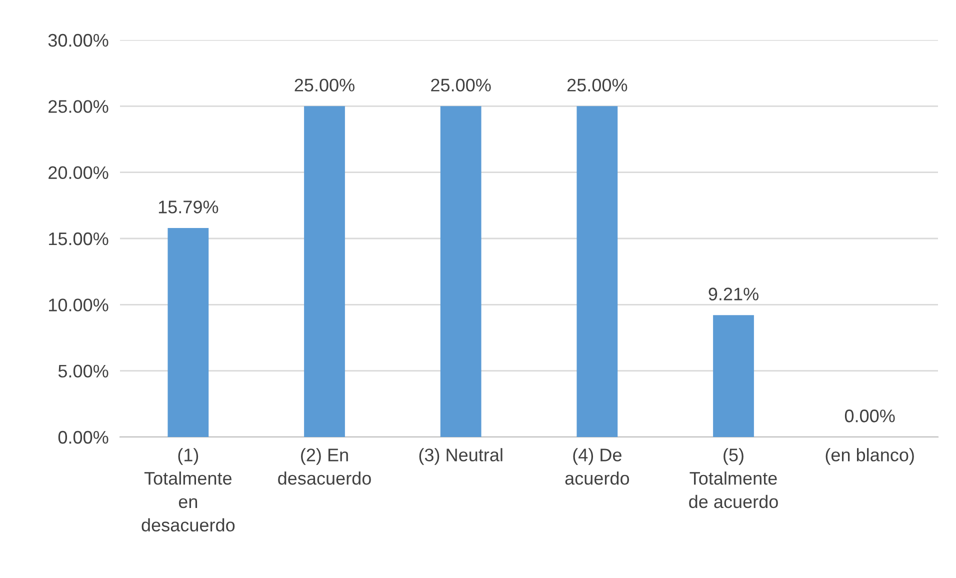  What do you see at coordinates (733, 294) in the screenshot?
I see `data-label: 9.21%` at bounding box center [733, 294].